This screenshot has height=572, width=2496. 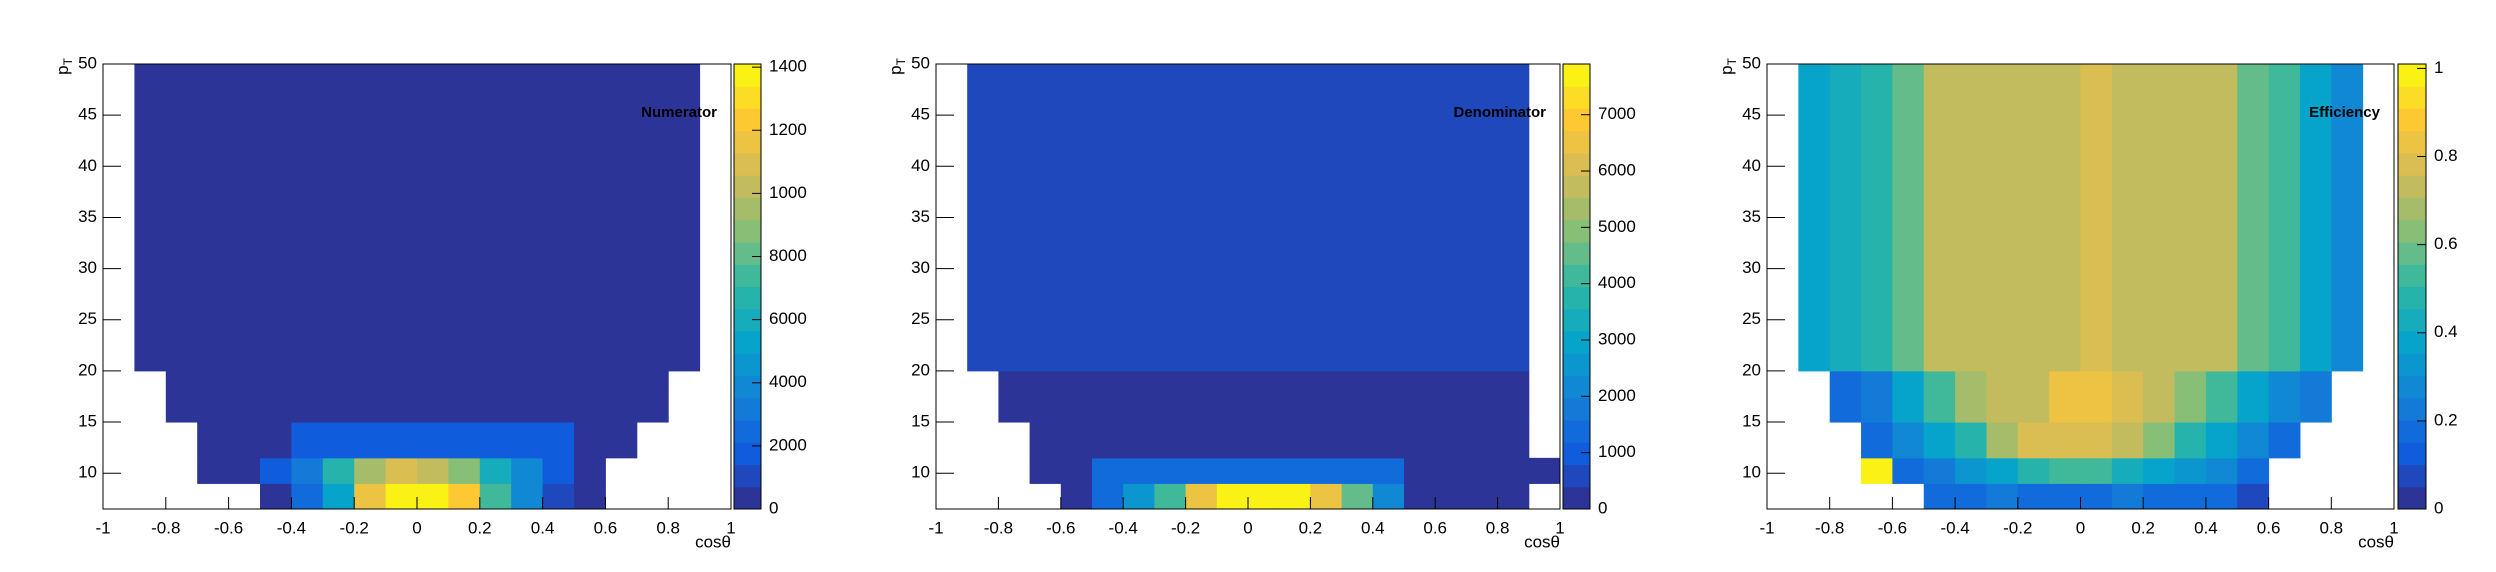 I want to click on x-tick-label: -1, so click(x=935, y=527).